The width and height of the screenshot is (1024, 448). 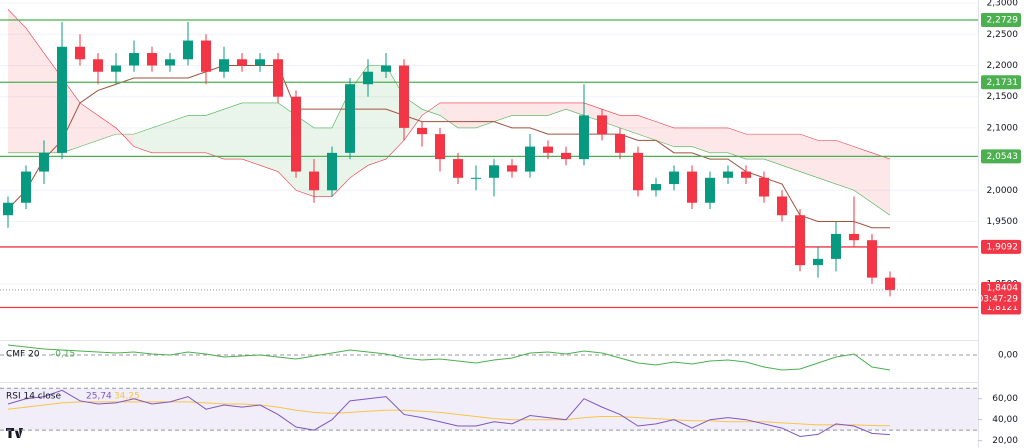 I want to click on rsi-ma-last: 34,25, so click(x=127, y=397).